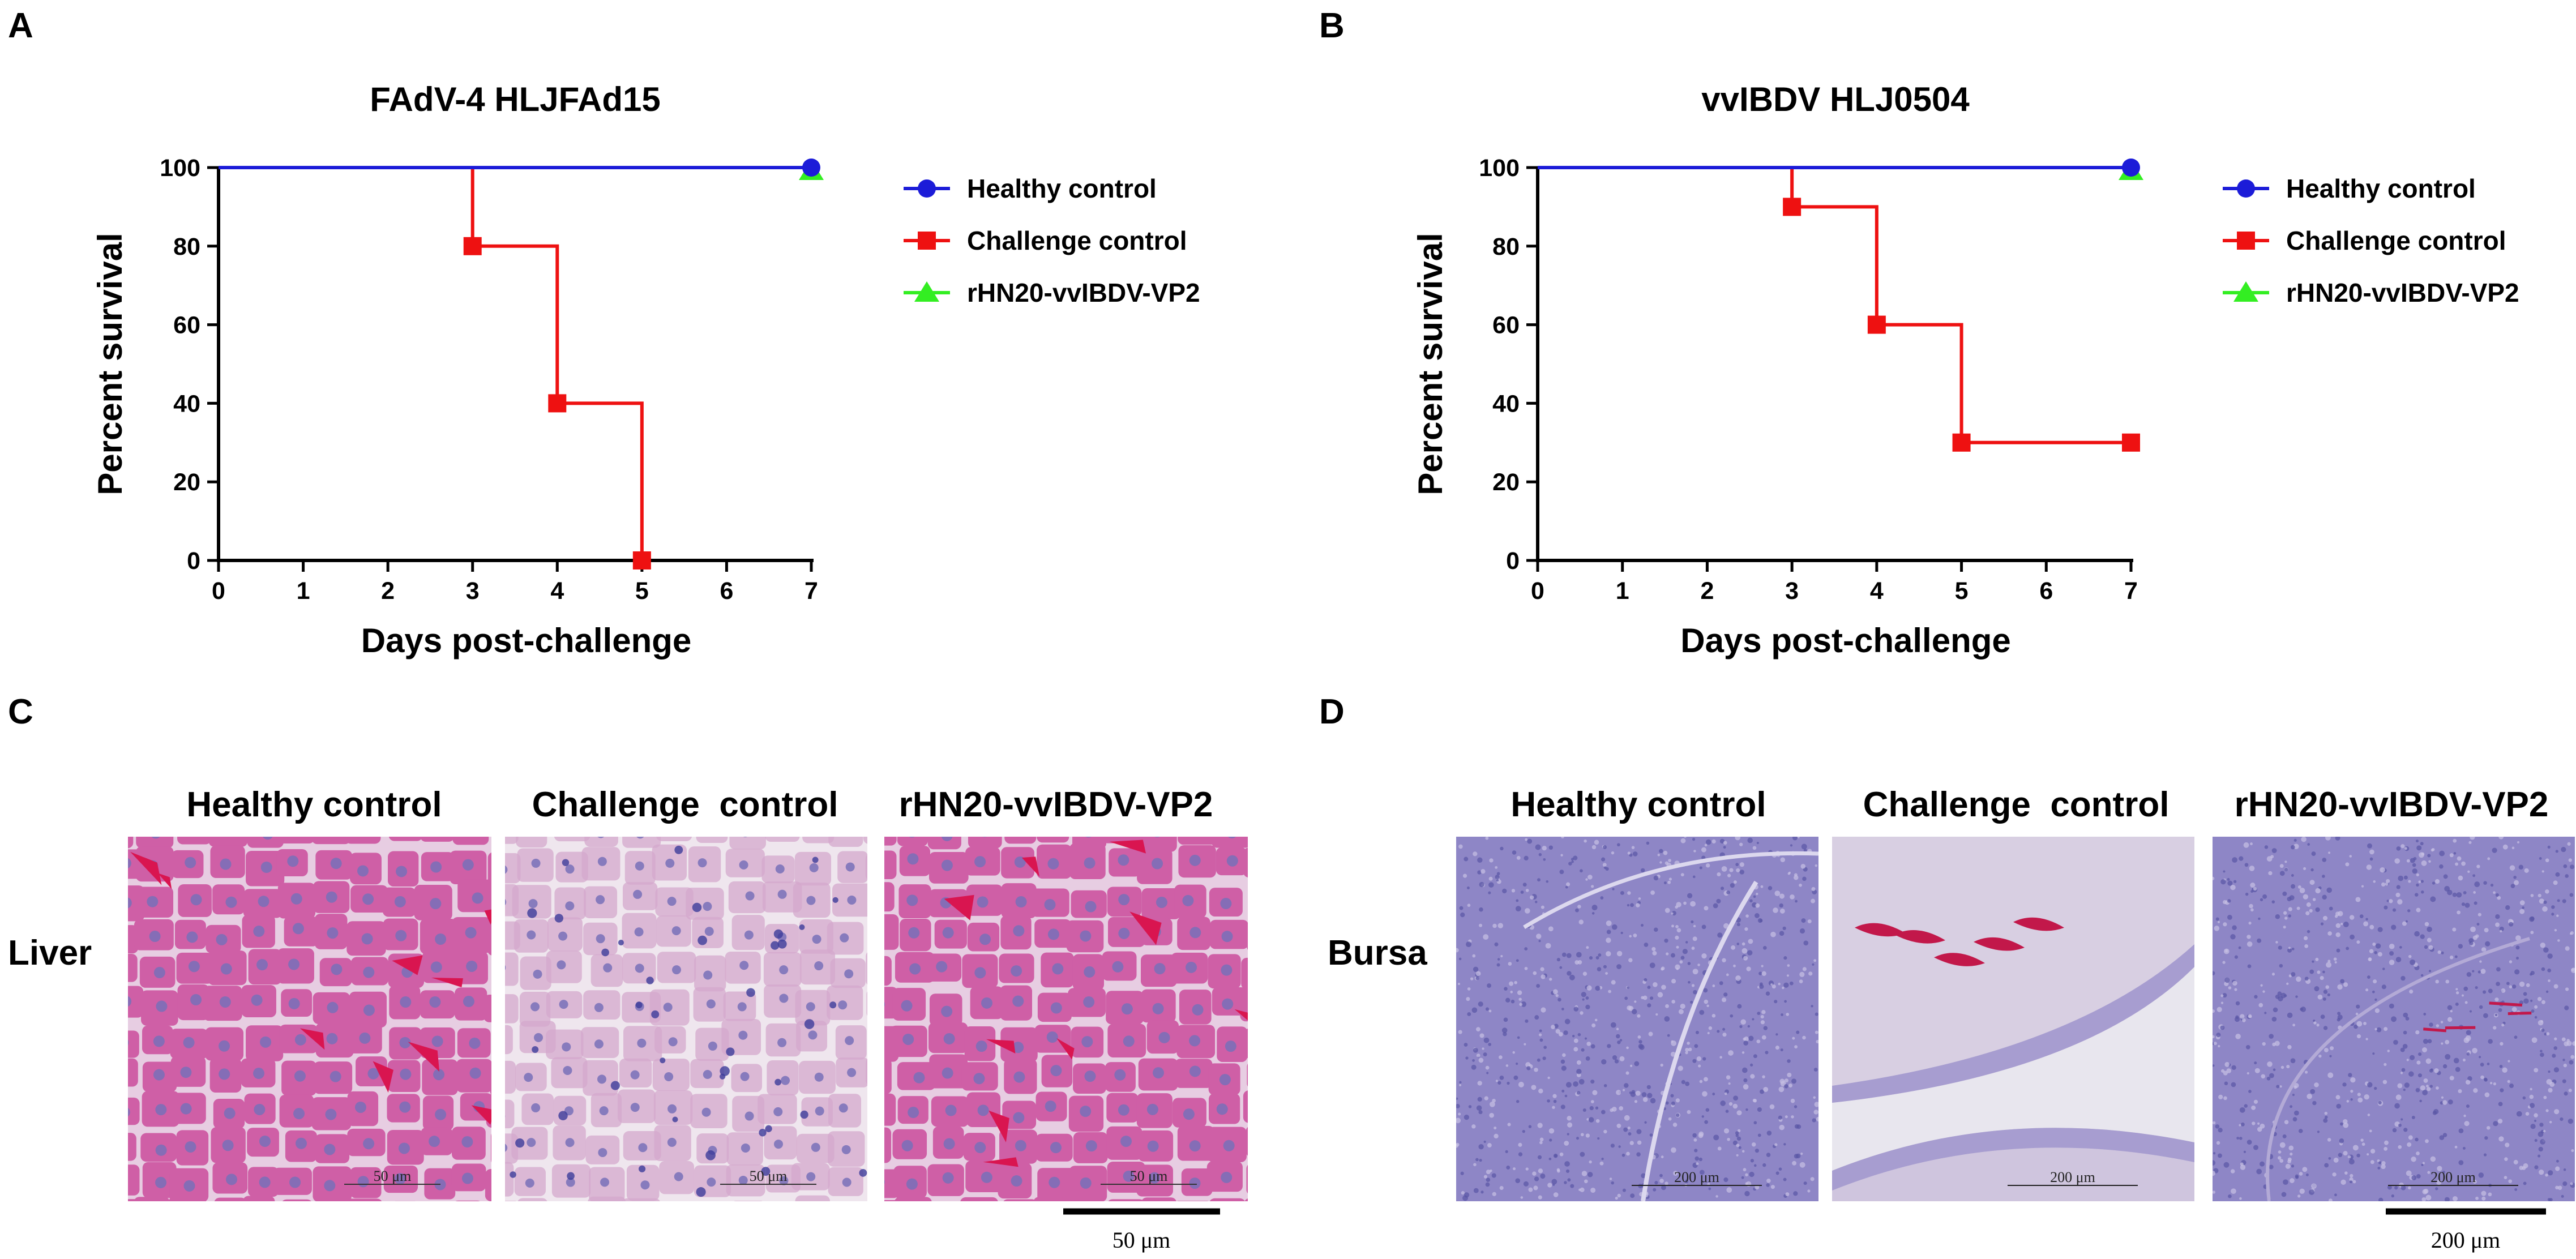  I want to click on liver-column-header-healthy: Healthy control, so click(314, 804).